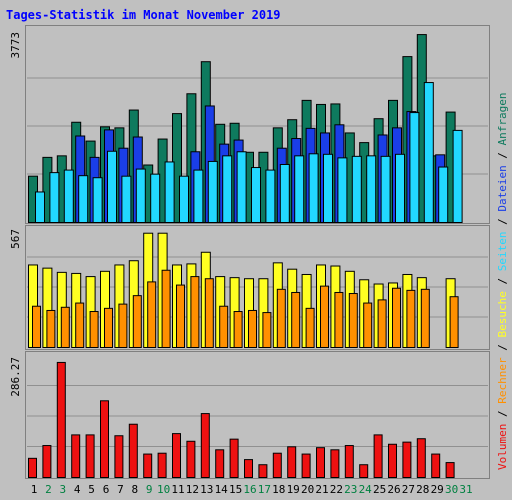 Image resolution: width=512 pixels, height=500 pixels. Describe the element at coordinates (336, 489) in the screenshot. I see `x-tick-label: 22` at that location.